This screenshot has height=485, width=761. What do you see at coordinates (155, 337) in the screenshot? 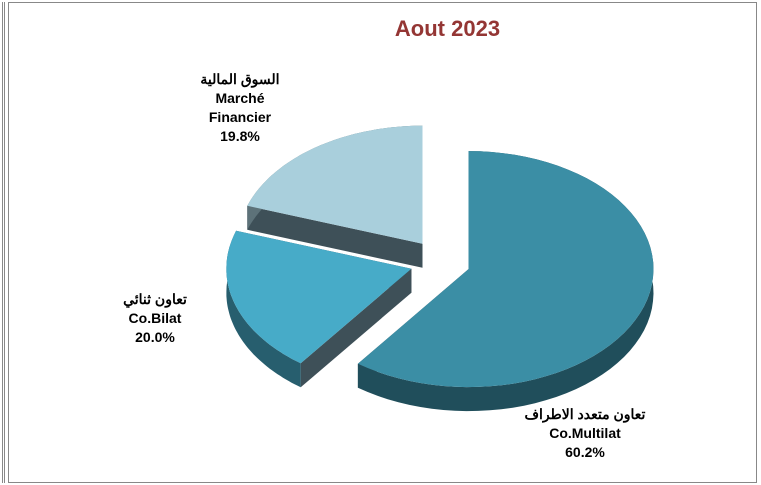
I see `value-label: 20.0%` at bounding box center [155, 337].